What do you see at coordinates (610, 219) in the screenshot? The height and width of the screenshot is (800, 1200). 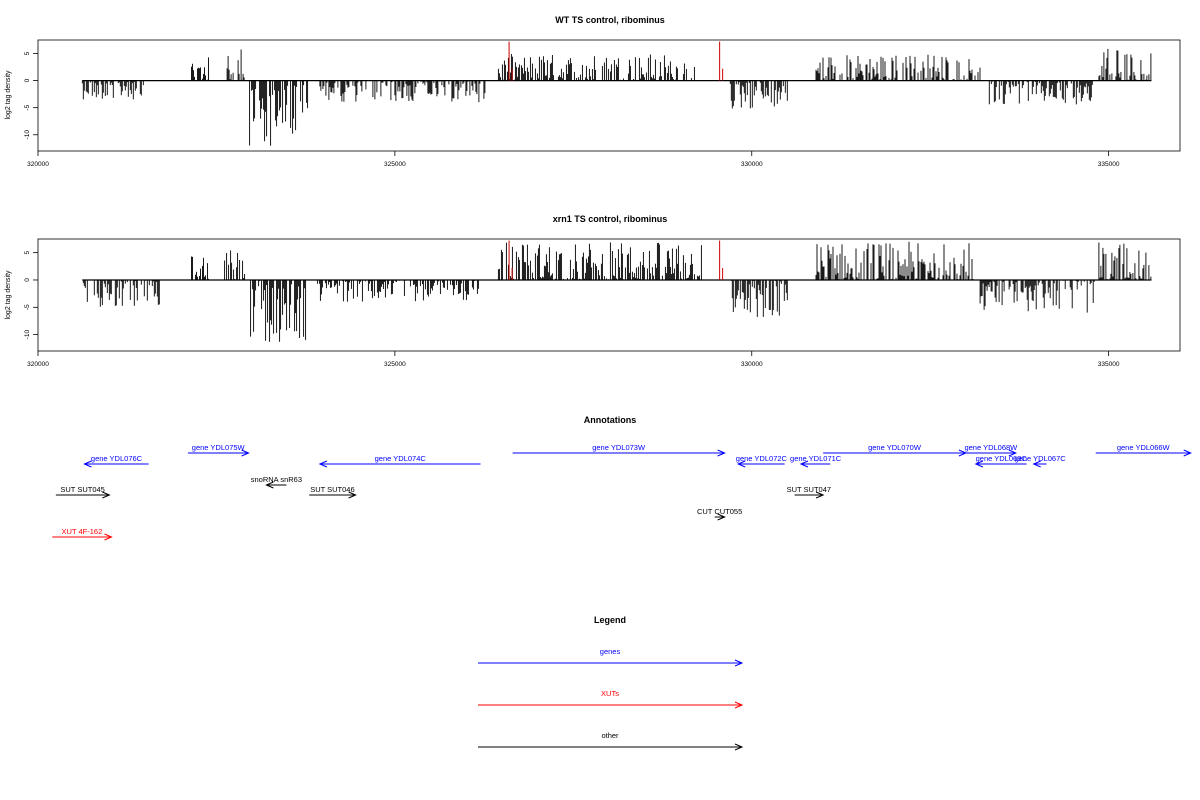 I see `panel-title: xrn1 TS control, ribominus` at bounding box center [610, 219].